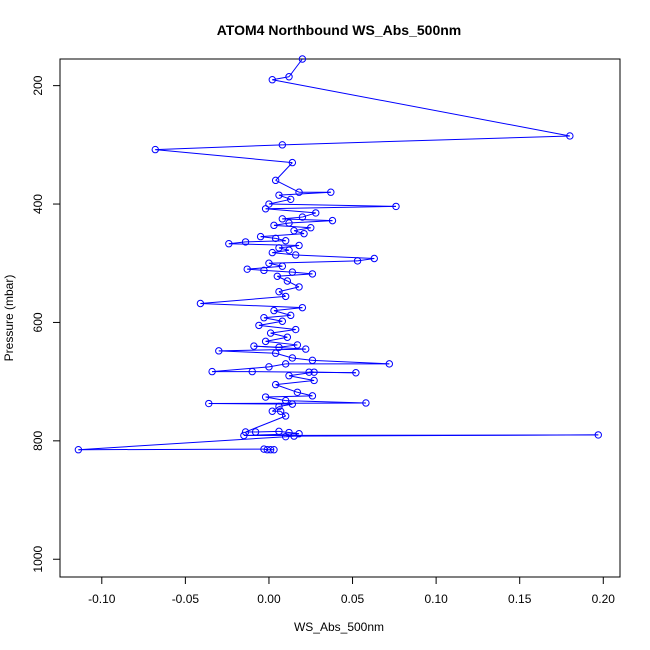  I want to click on y-axis-label: Pressure (mbar), so click(9, 318).